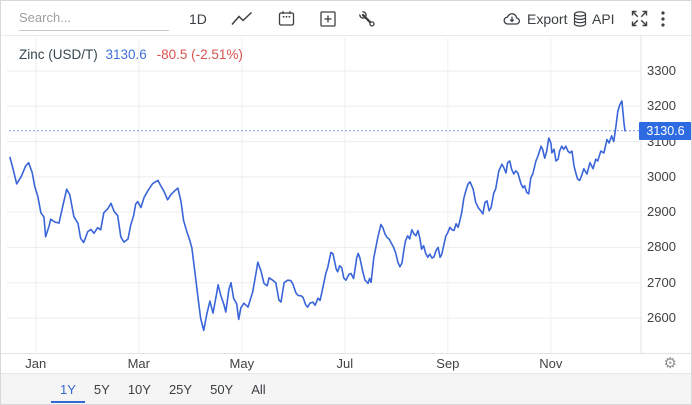 The height and width of the screenshot is (405, 692). I want to click on database-icon, so click(580, 18).